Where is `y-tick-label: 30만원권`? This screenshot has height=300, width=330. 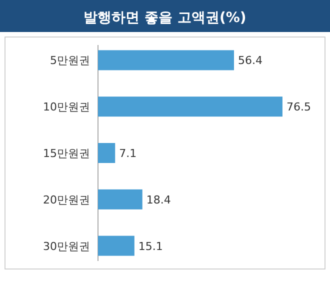 y-tick-label: 30만원권 is located at coordinates (66, 246).